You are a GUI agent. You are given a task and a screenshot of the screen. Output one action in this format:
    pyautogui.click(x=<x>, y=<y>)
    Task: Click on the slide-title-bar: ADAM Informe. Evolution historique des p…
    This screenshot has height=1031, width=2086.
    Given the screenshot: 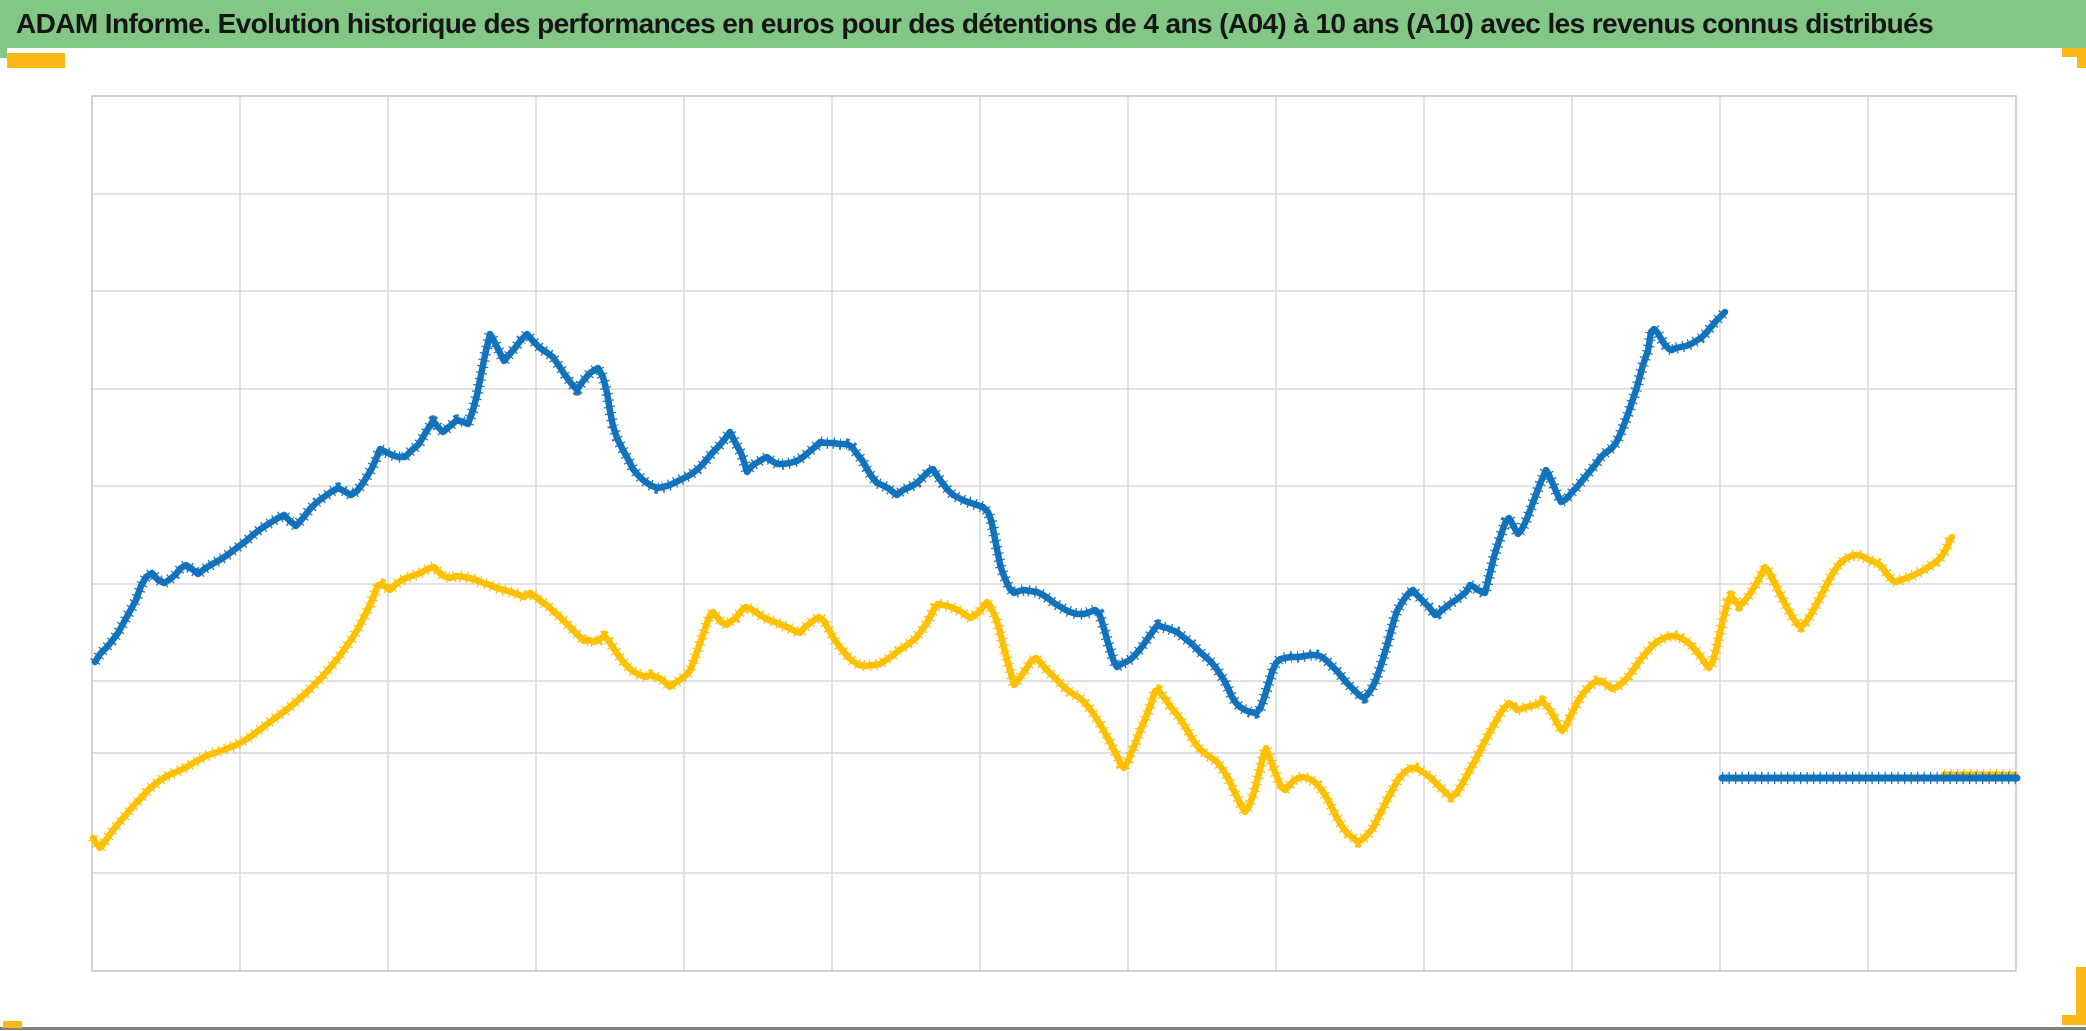 What is the action you would take?
    pyautogui.click(x=1043, y=24)
    